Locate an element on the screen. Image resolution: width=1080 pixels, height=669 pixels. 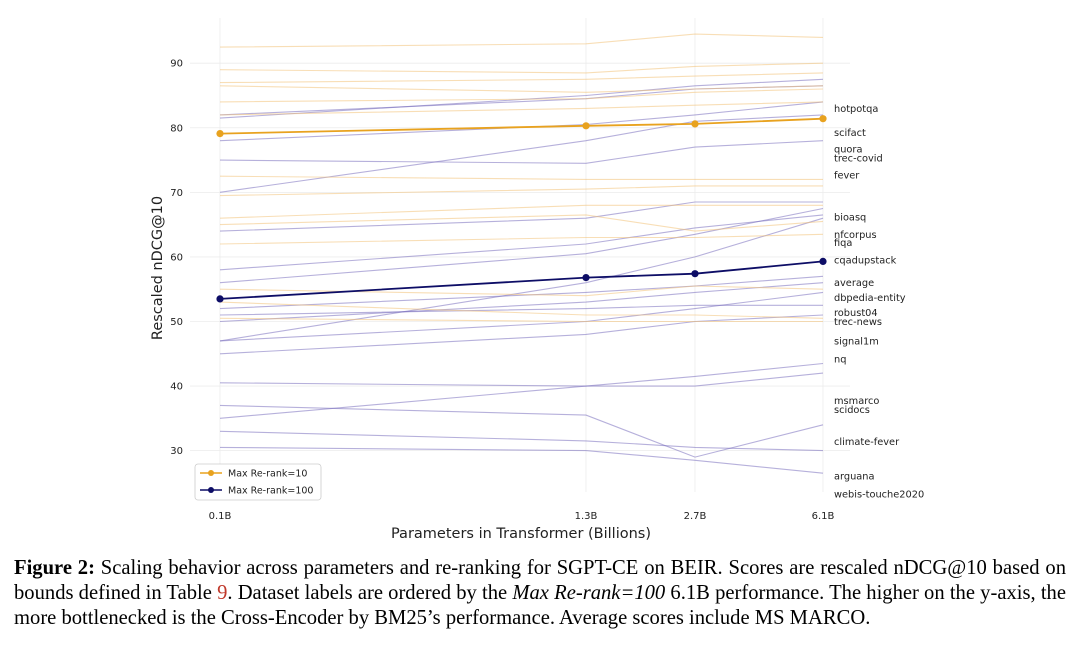
caption-label: Figure 2: is located at coordinates (54, 568).